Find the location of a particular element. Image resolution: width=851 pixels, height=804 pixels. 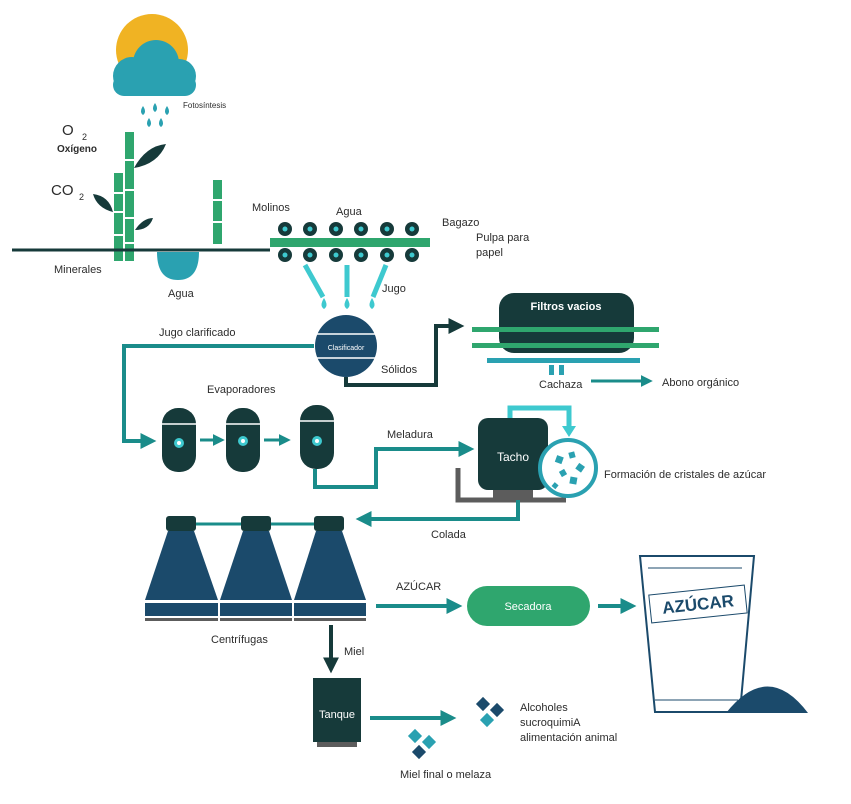

clarifier-tank: Clasificador is located at coordinates (346, 346).